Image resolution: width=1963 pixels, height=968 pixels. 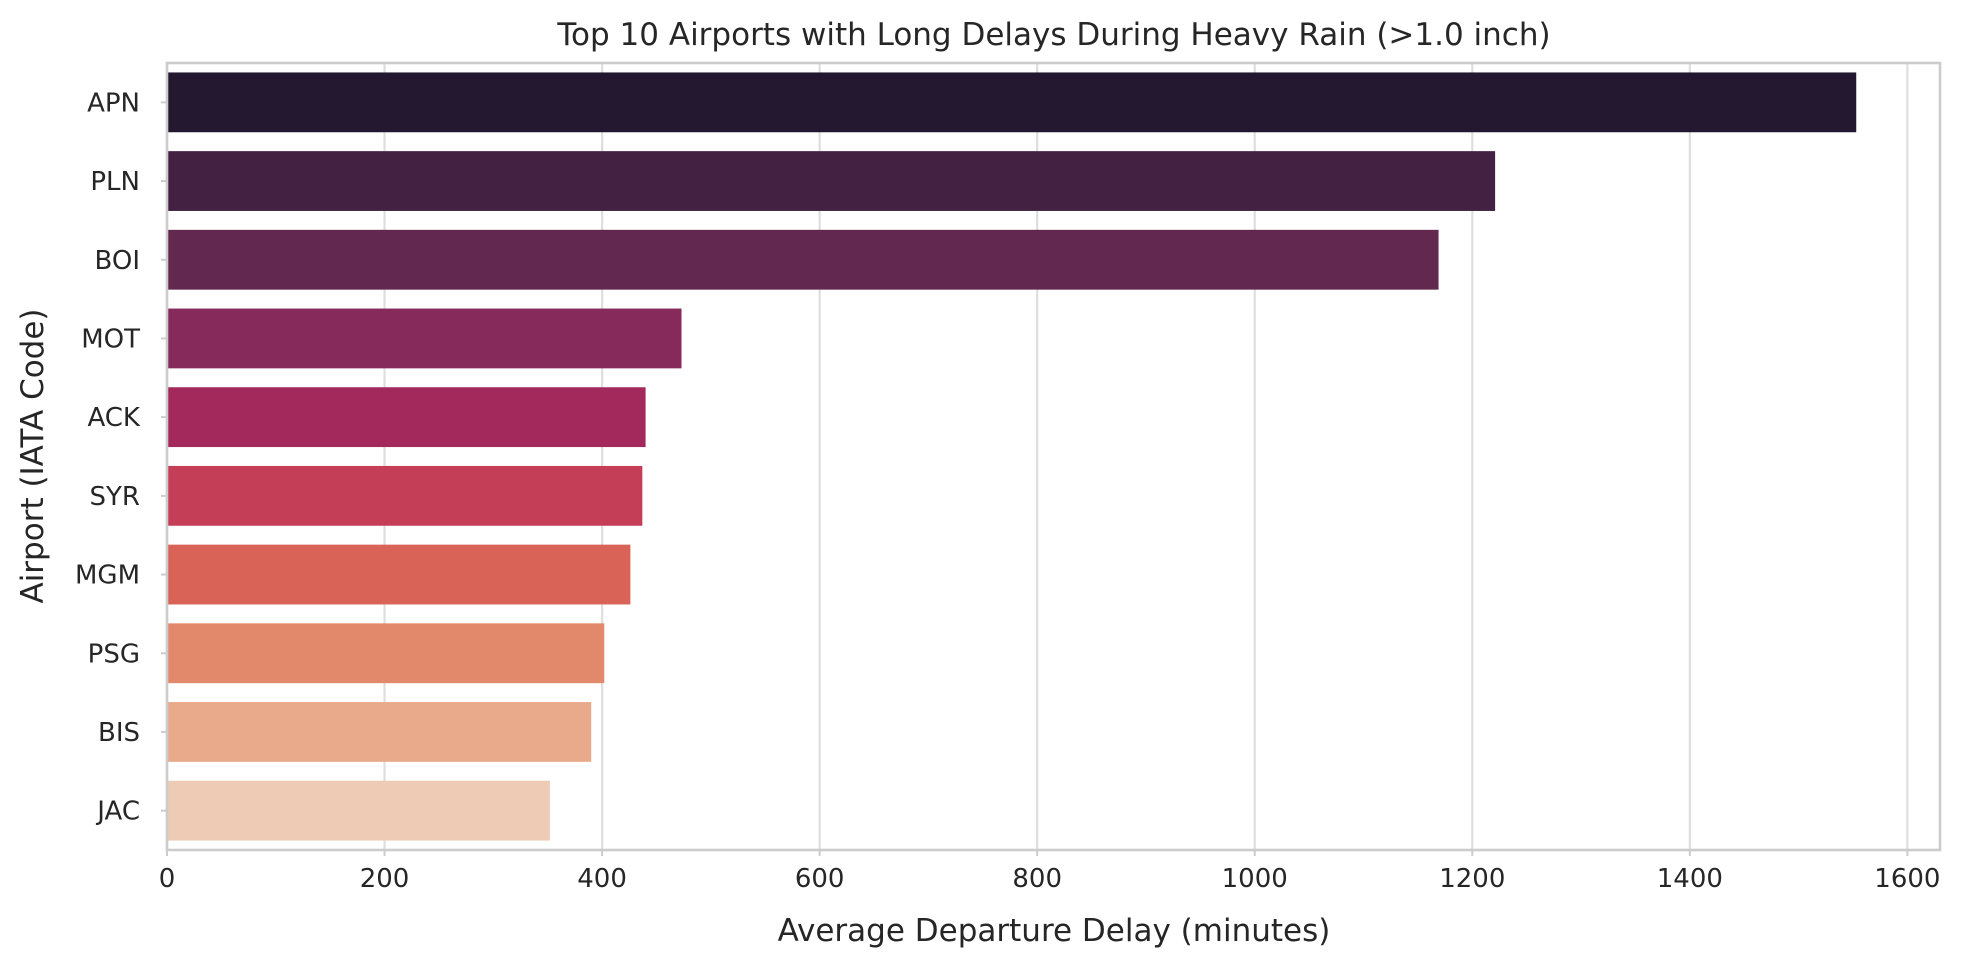 I want to click on x-tick-label: 1200, so click(x=1472, y=879).